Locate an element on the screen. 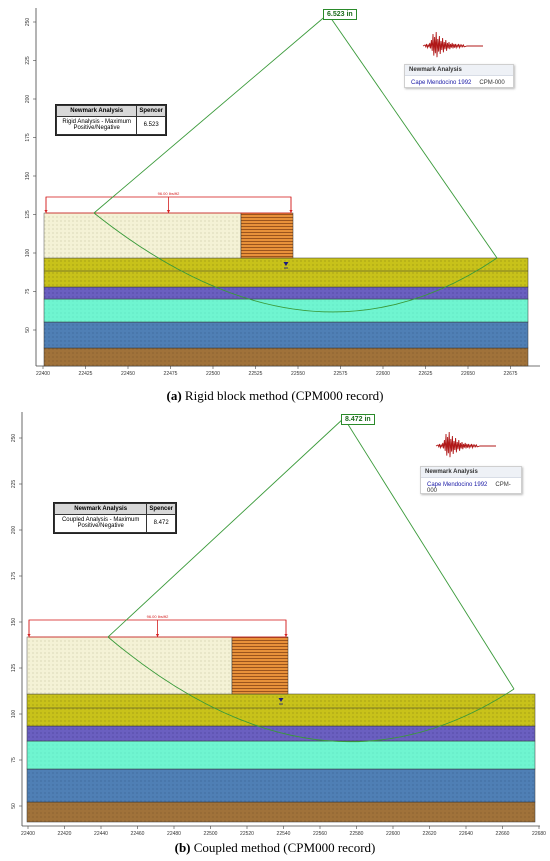 The image size is (550, 861). caption-label-b: (b) is located at coordinates (182, 847).